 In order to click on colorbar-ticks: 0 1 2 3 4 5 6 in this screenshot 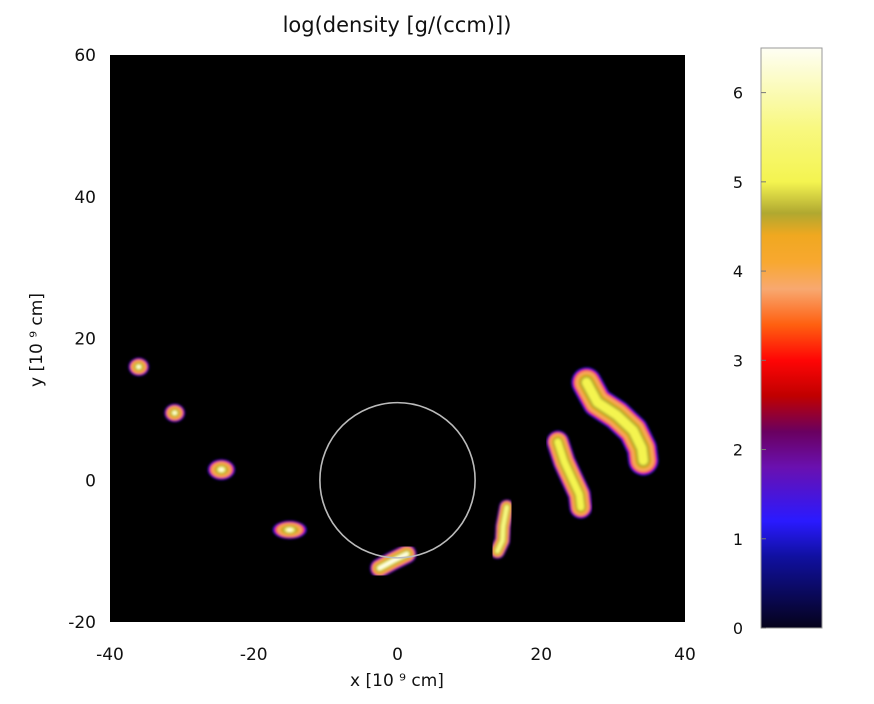, I will do `click(749, 361)`.